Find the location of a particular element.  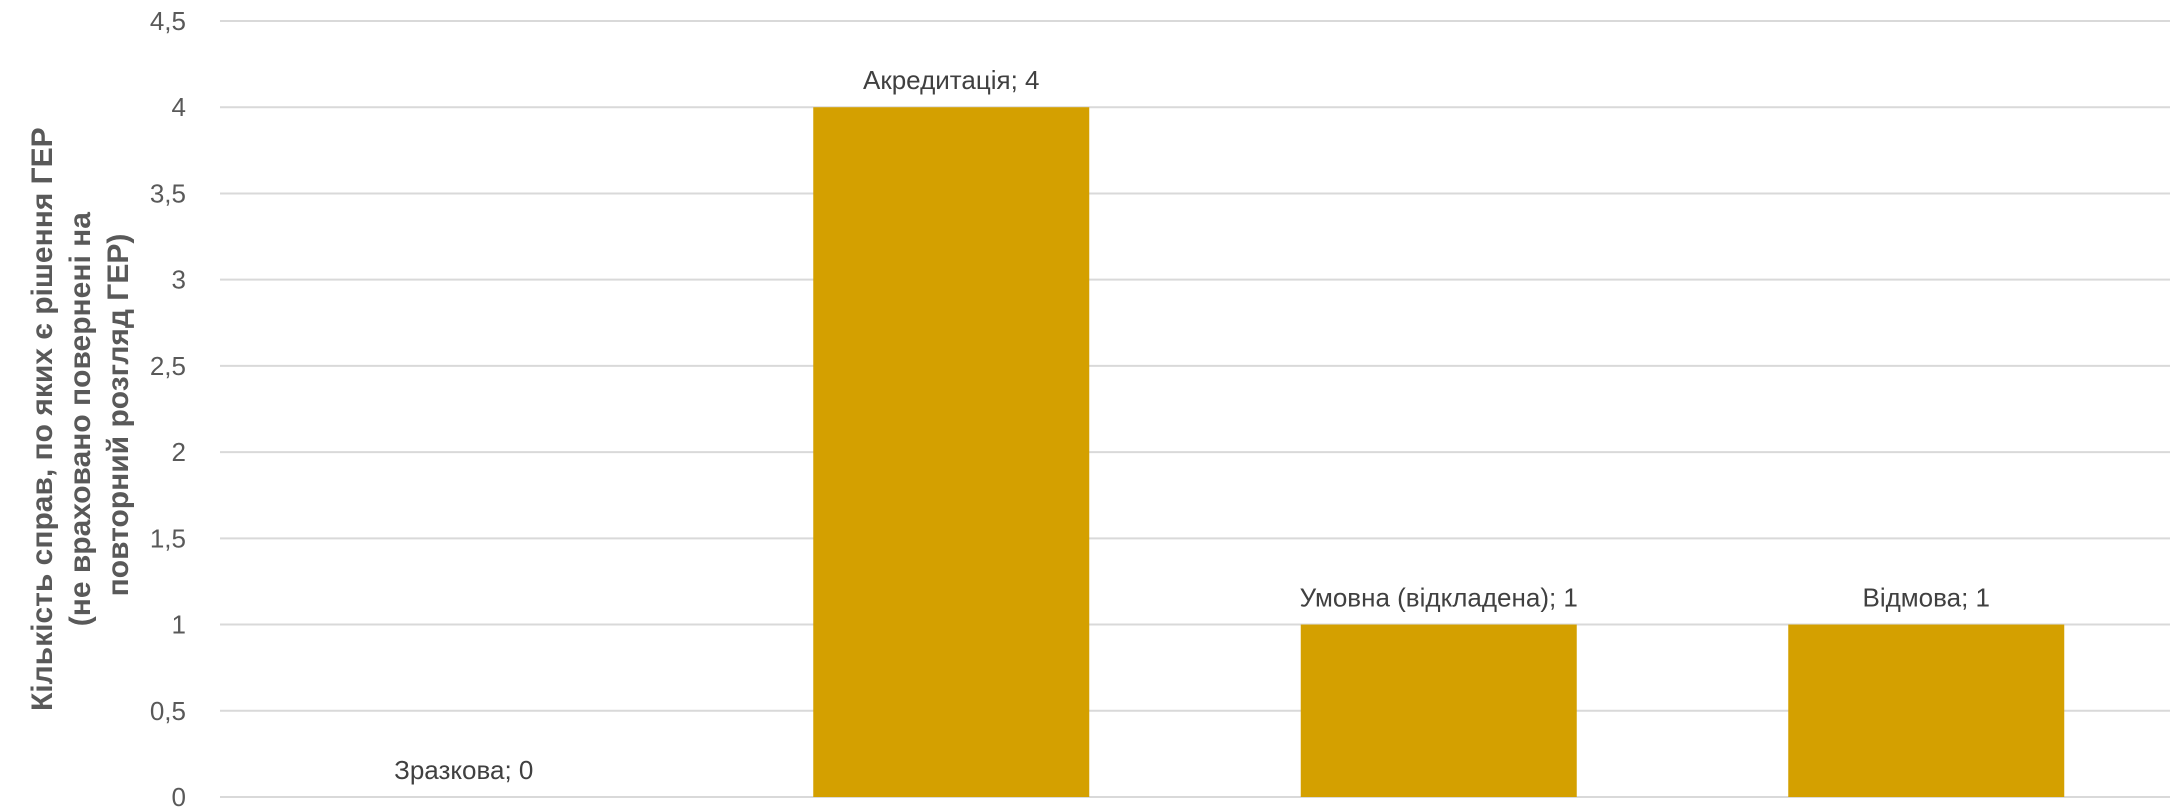

y-tick-label: 0 is located at coordinates (179, 795).